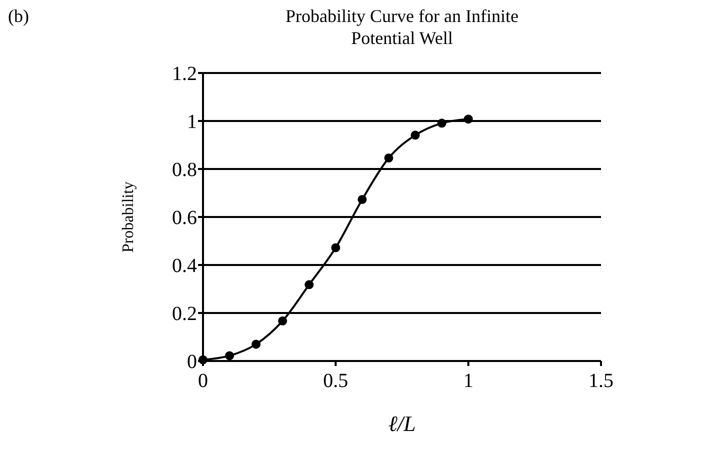 Image resolution: width=701 pixels, height=465 pixels. Describe the element at coordinates (184, 74) in the screenshot. I see `y-tick-label: 1.2` at that location.